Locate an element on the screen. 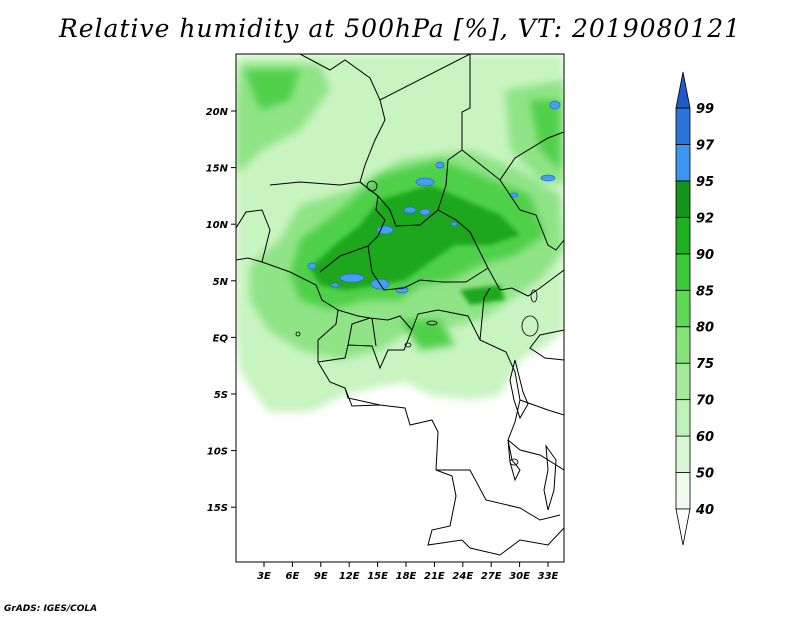 The height and width of the screenshot is (618, 800). lat-tick-label: 10S is located at coordinates (217, 452).